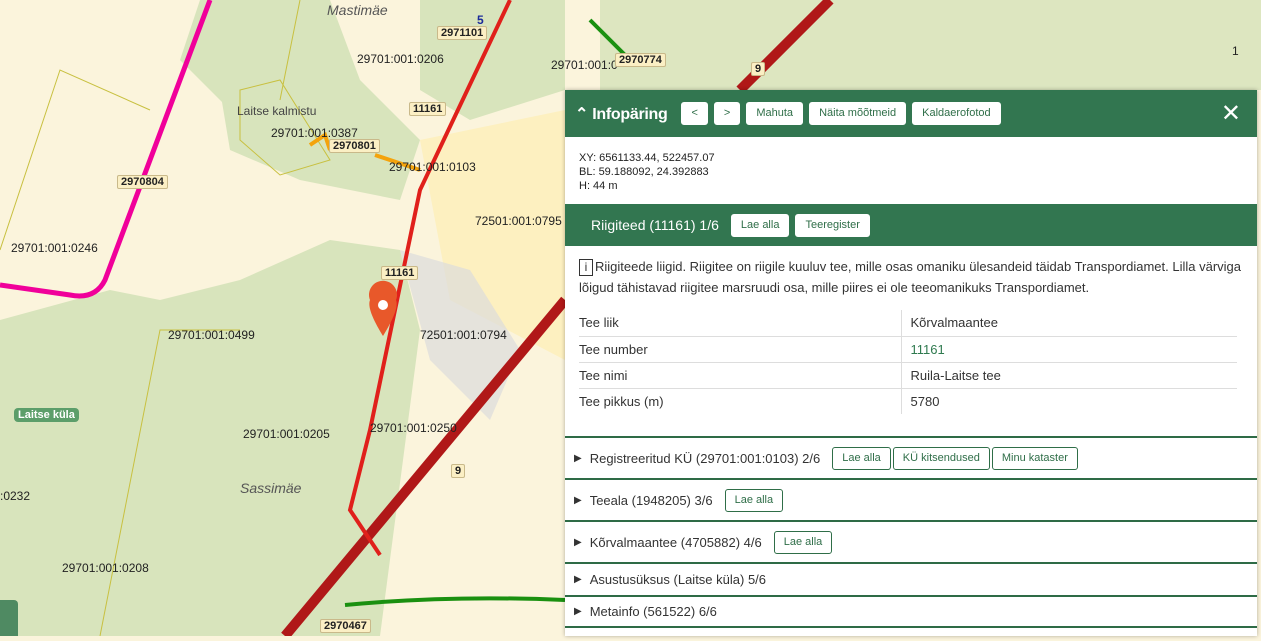 The width and height of the screenshot is (1261, 641). What do you see at coordinates (586, 267) in the screenshot?
I see `info-icon: i` at bounding box center [586, 267].